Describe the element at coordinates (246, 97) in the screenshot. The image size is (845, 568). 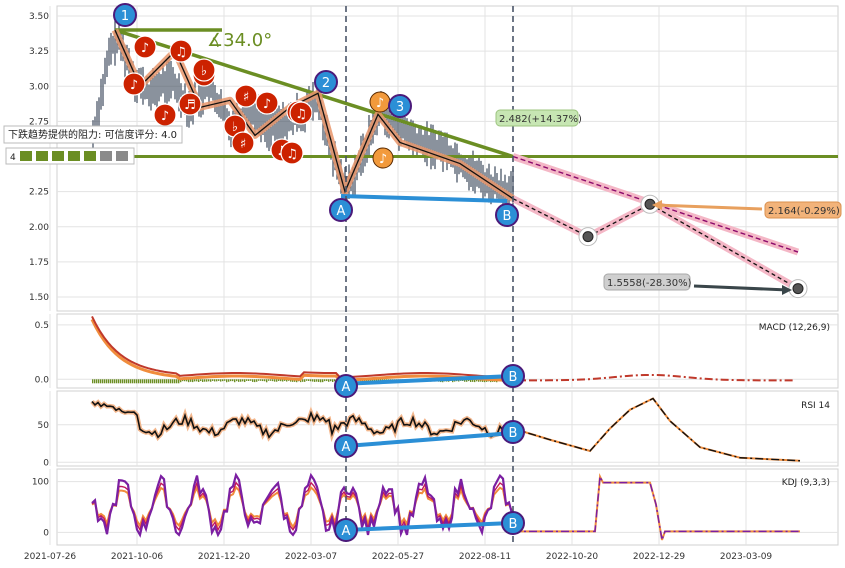
I see `note-glyph: ♯` at that location.